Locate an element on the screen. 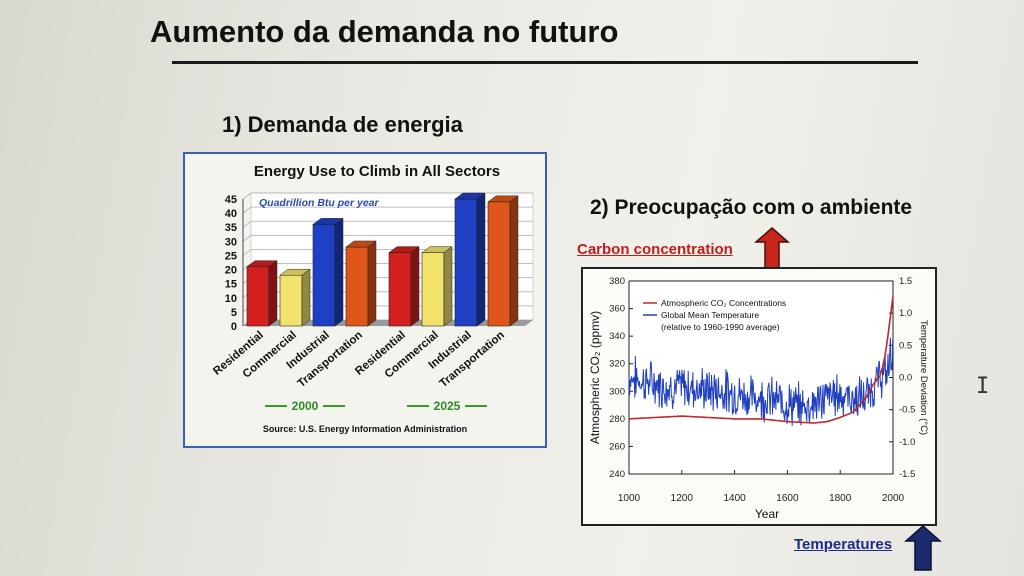  y-tick-label: 5 is located at coordinates (234, 313).